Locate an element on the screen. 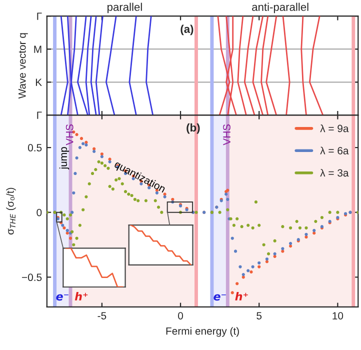 This screenshot has width=361, height=350. y-tick-label: −0.5 is located at coordinates (32, 278).